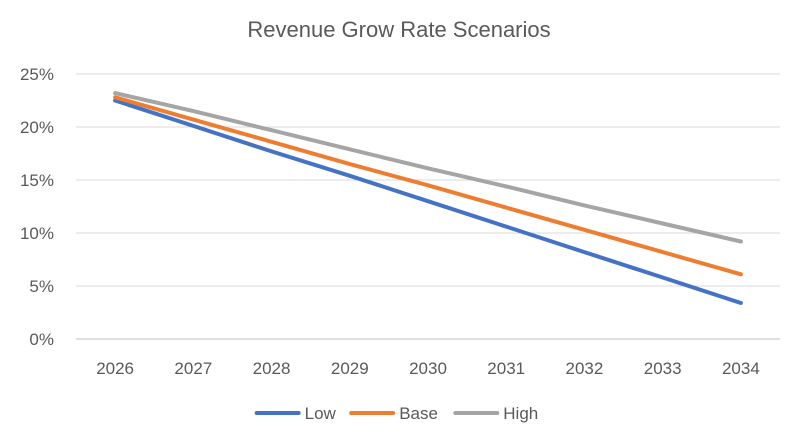 Image resolution: width=792 pixels, height=439 pixels. Describe the element at coordinates (272, 368) in the screenshot. I see `x-tick-label: 2028` at that location.